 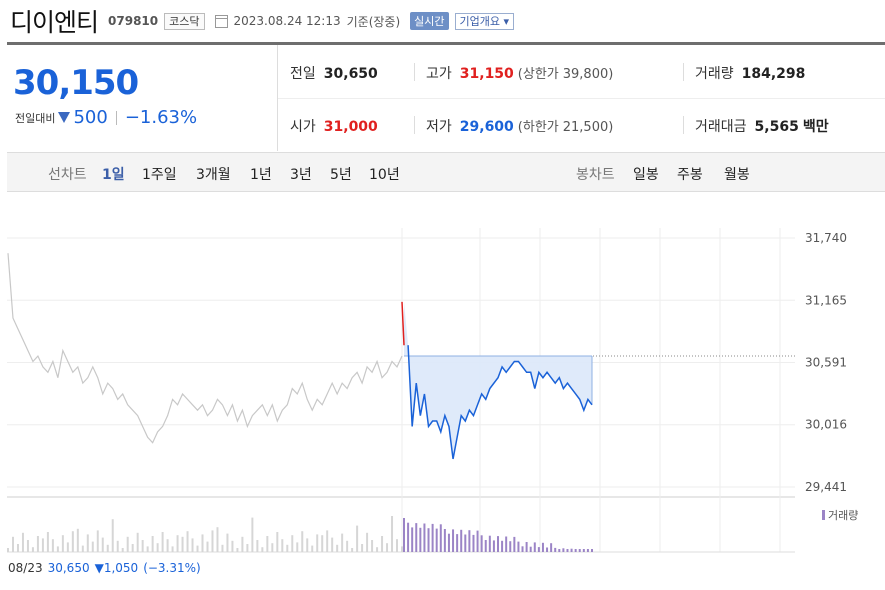 What do you see at coordinates (826, 238) in the screenshot?
I see `y-tick-label: 31,740` at bounding box center [826, 238].